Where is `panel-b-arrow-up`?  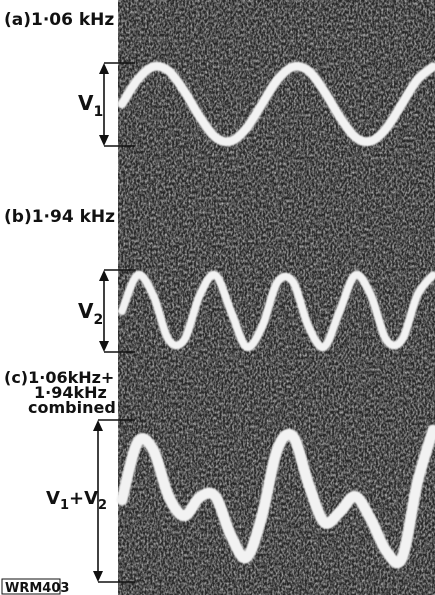 panel-b-arrow-up is located at coordinates (104, 275).